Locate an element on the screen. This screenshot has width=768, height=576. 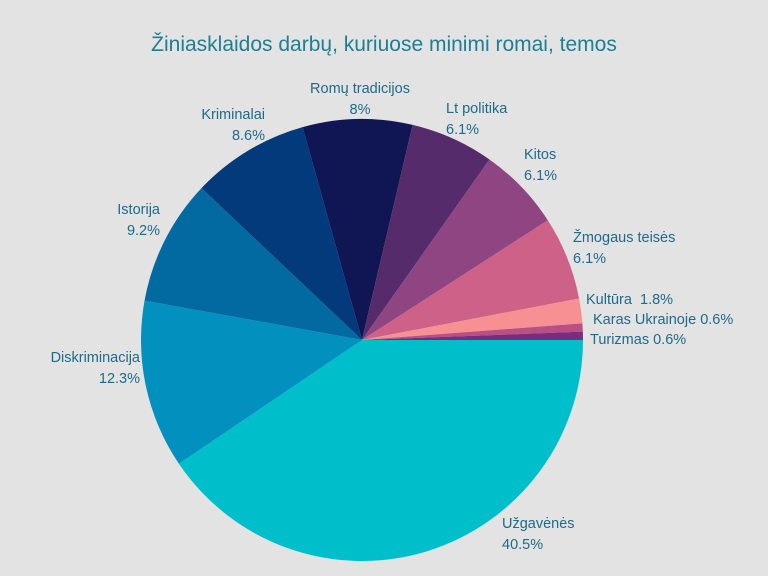
slice-label-kriminalai: Kriminalai 8.6% is located at coordinates (233, 125).